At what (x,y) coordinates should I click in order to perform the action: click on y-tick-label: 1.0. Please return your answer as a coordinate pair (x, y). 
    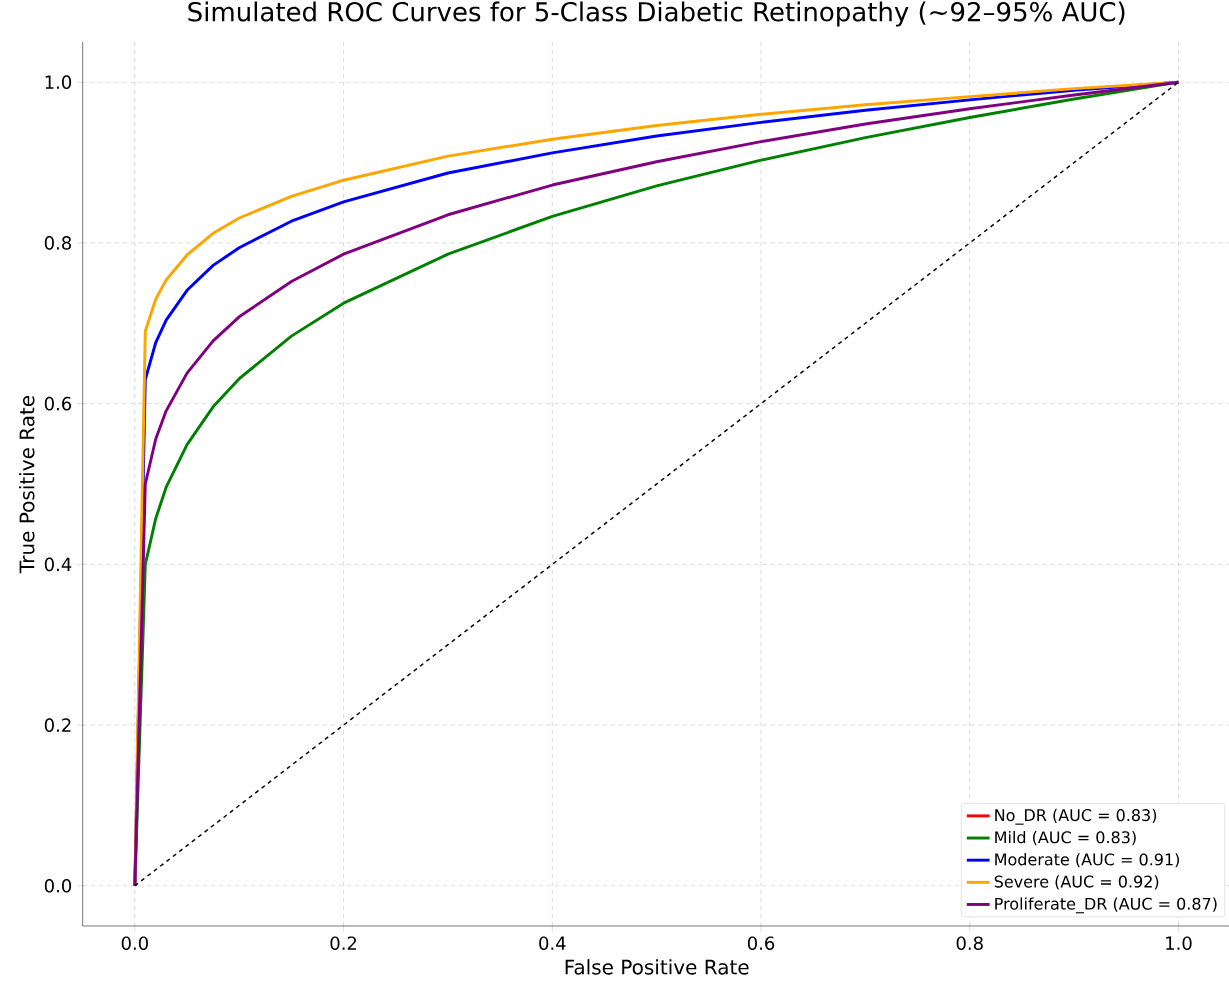
    Looking at the image, I should click on (58, 82).